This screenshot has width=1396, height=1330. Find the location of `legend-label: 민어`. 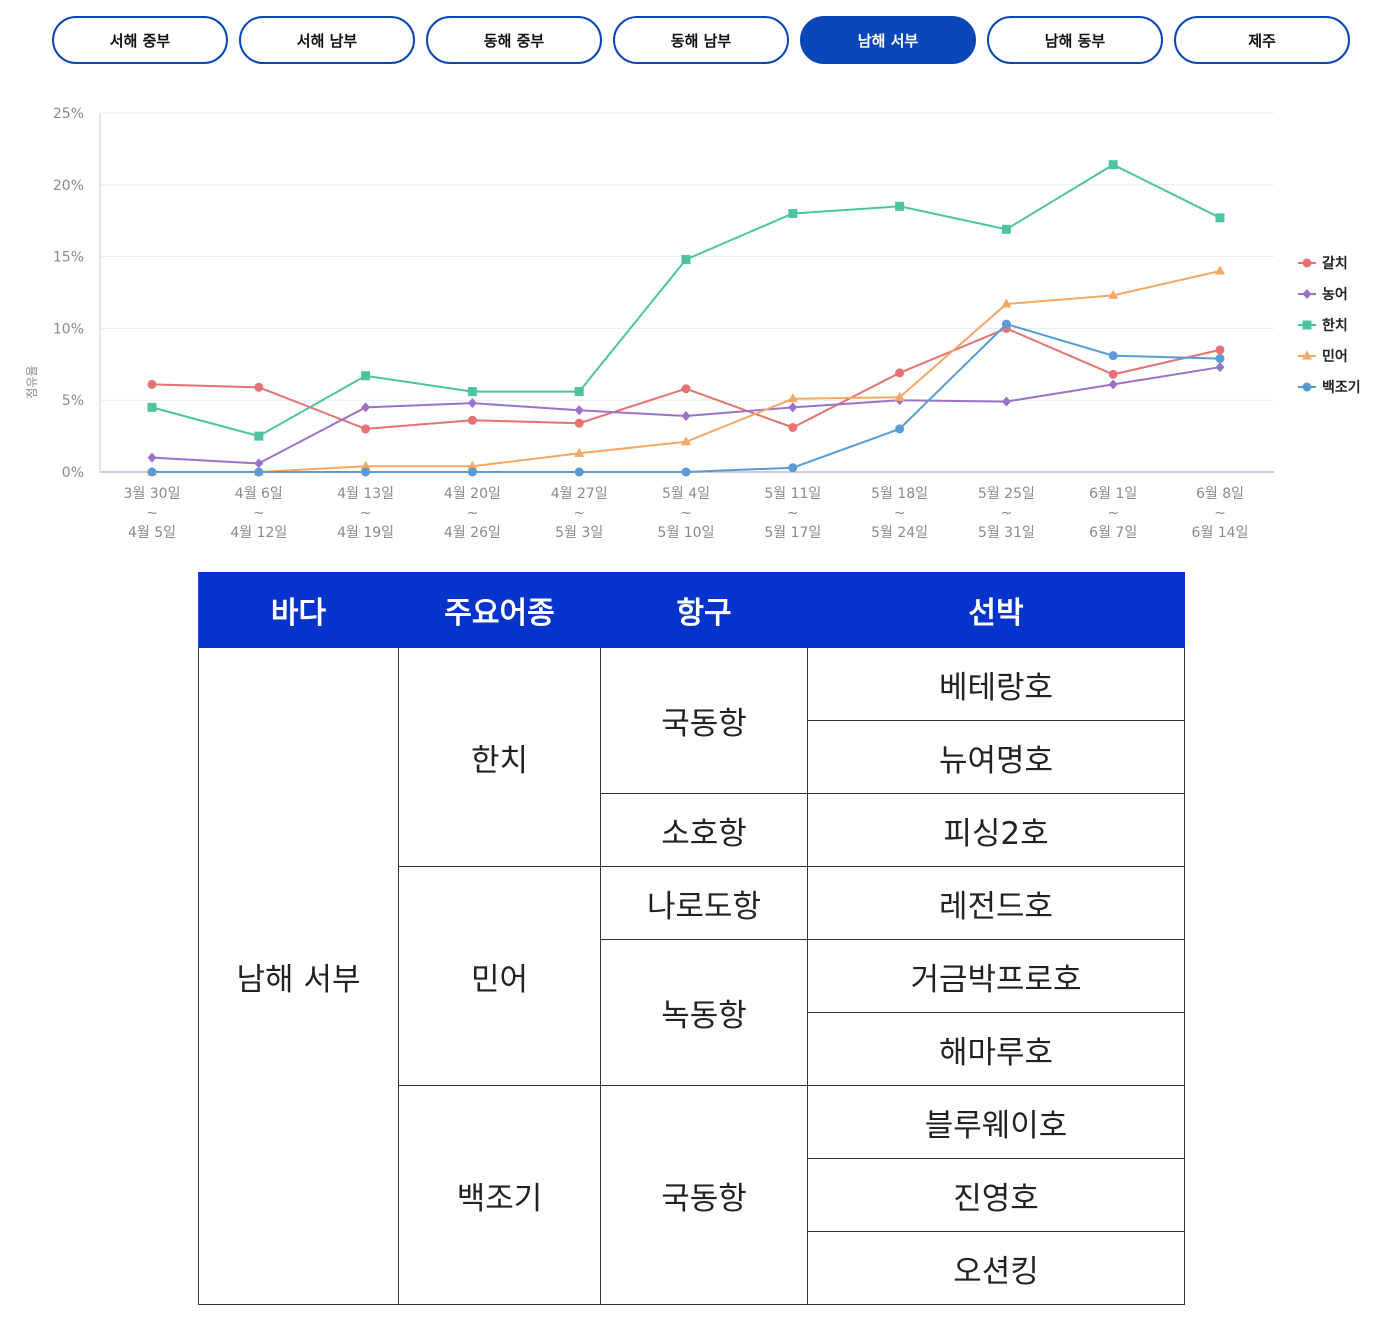

legend-label: 민어 is located at coordinates (1335, 356).